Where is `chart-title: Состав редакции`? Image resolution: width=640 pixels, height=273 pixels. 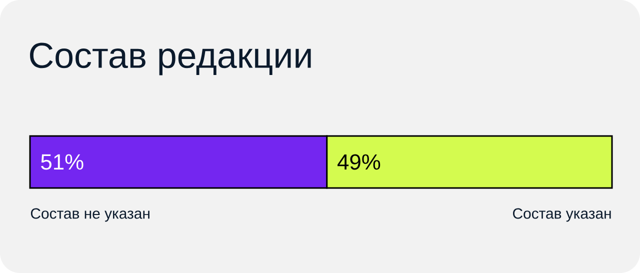
chart-title: Состав редакции is located at coordinates (170, 59).